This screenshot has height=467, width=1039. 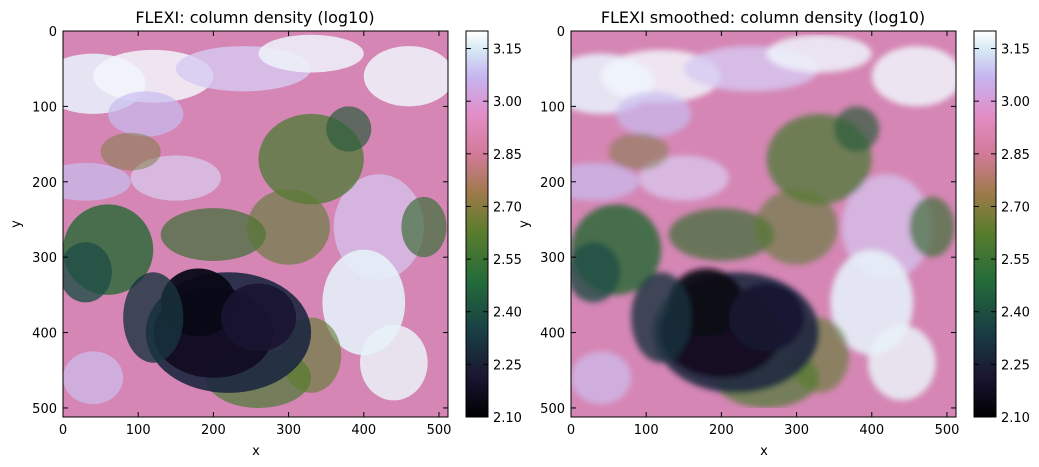 What do you see at coordinates (254, 17) in the screenshot?
I see `chart-title: FLEXI: column density (log10)` at bounding box center [254, 17].